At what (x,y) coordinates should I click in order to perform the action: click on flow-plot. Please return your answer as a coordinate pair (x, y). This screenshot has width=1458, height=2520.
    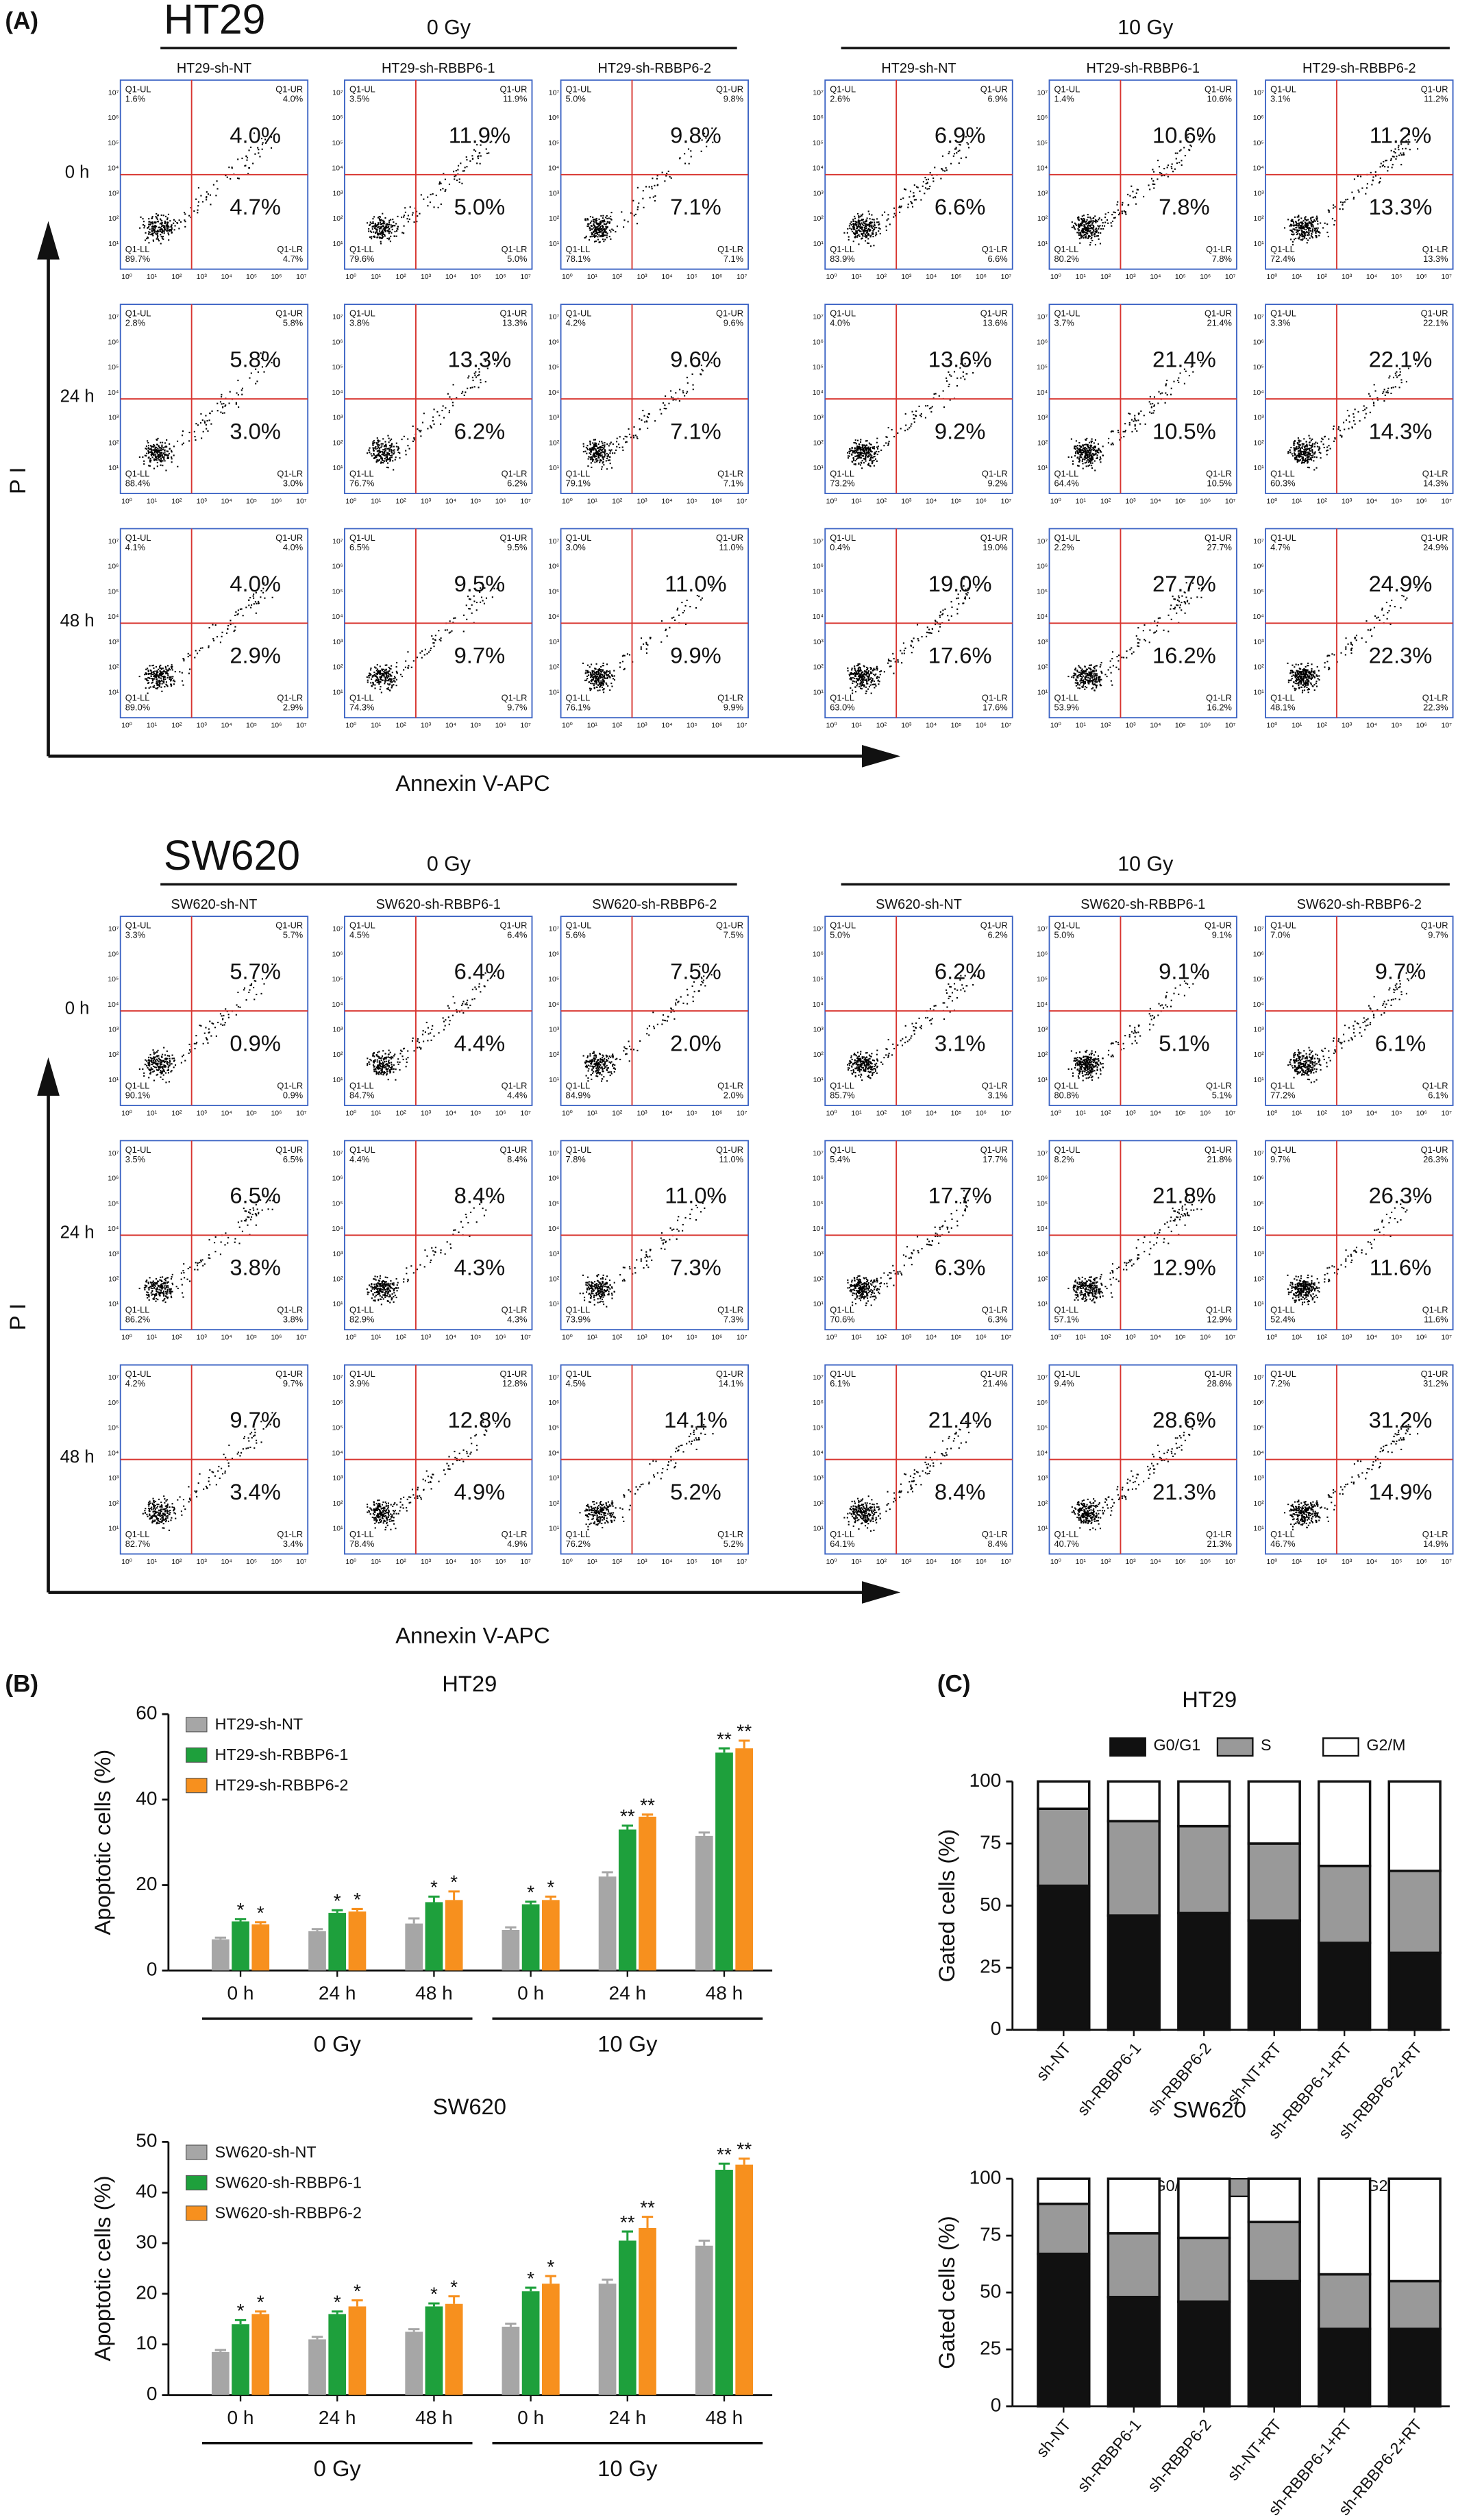
    Looking at the image, I should click on (438, 399).